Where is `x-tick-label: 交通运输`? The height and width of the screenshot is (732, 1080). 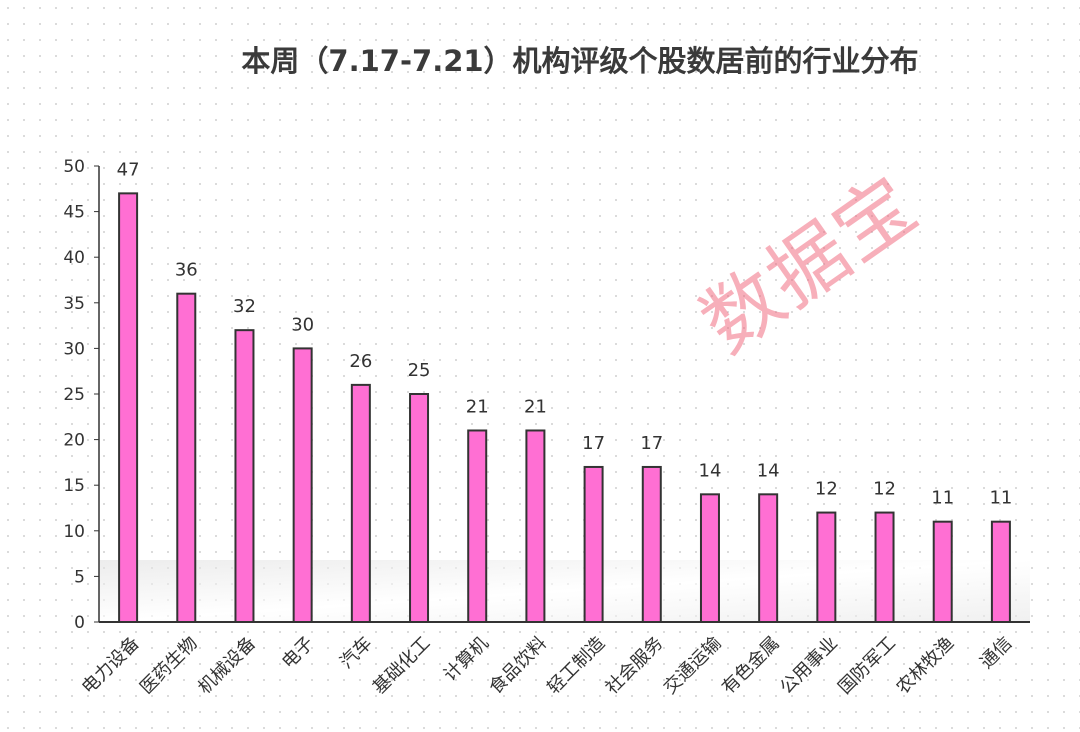
x-tick-label: 交通运输 is located at coordinates (693, 666).